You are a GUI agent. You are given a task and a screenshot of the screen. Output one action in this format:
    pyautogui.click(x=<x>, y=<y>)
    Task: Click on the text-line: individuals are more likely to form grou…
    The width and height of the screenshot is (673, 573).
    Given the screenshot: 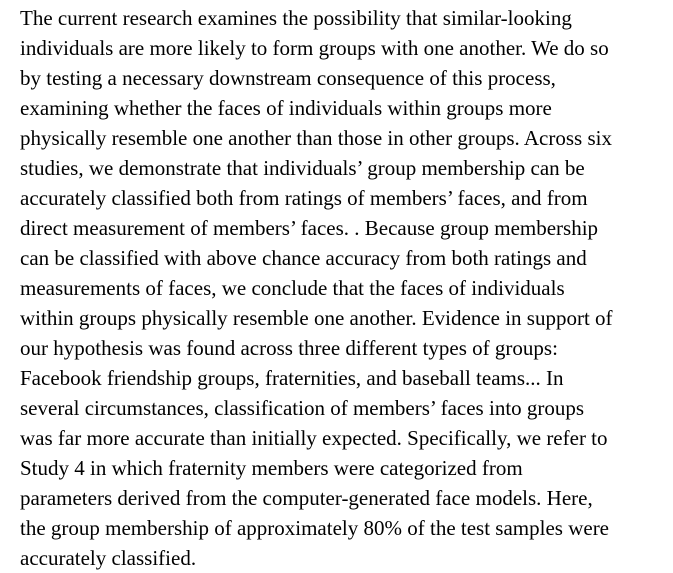 What is the action you would take?
    pyautogui.click(x=314, y=48)
    